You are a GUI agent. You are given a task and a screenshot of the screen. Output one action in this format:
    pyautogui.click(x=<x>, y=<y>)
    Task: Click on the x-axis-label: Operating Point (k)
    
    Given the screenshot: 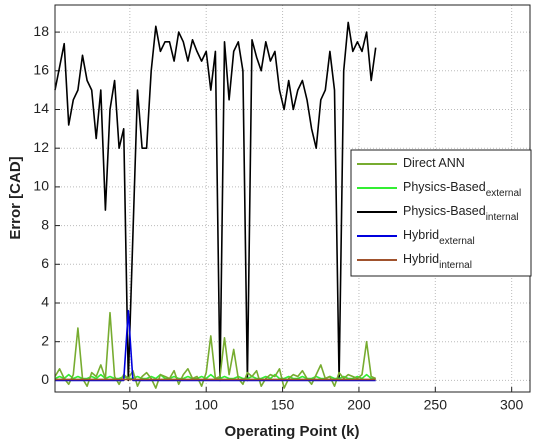 What is the action you would take?
    pyautogui.click(x=292, y=431)
    